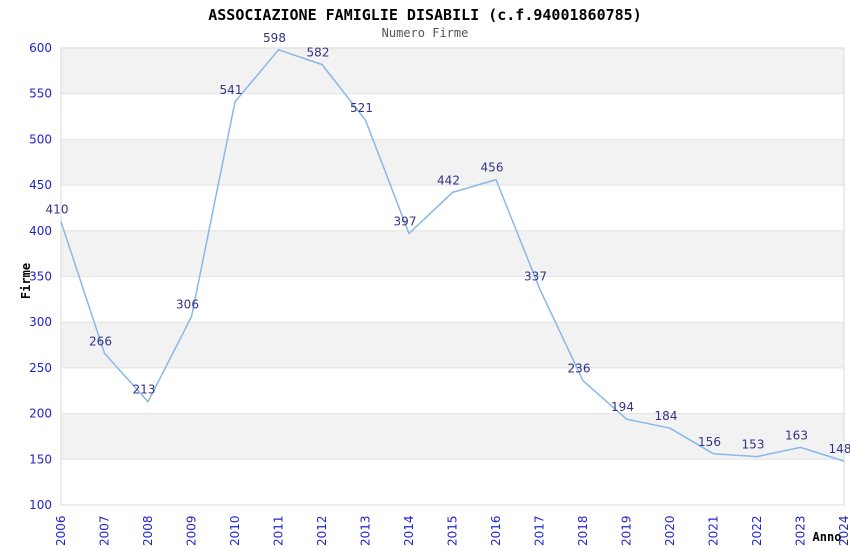 The width and height of the screenshot is (850, 550). Describe the element at coordinates (192, 530) in the screenshot. I see `x-tick-label: 2009` at that location.